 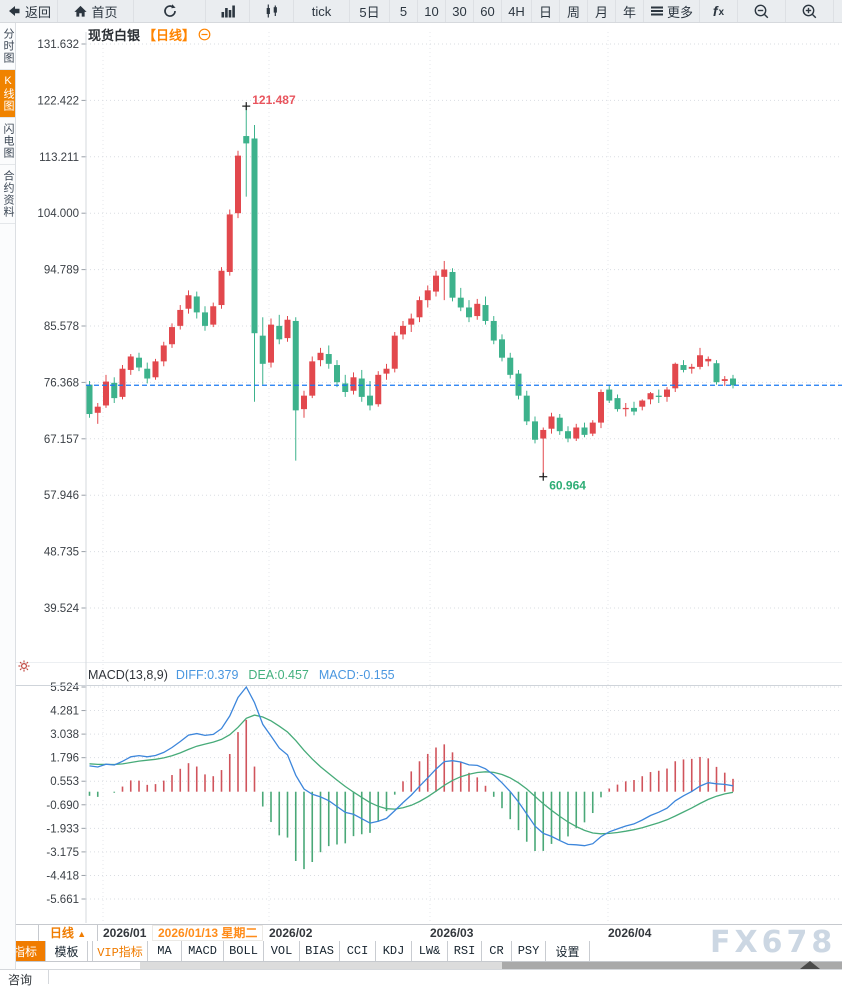 I want to click on toolbar-interval-4h-button: 4H, so click(x=517, y=11).